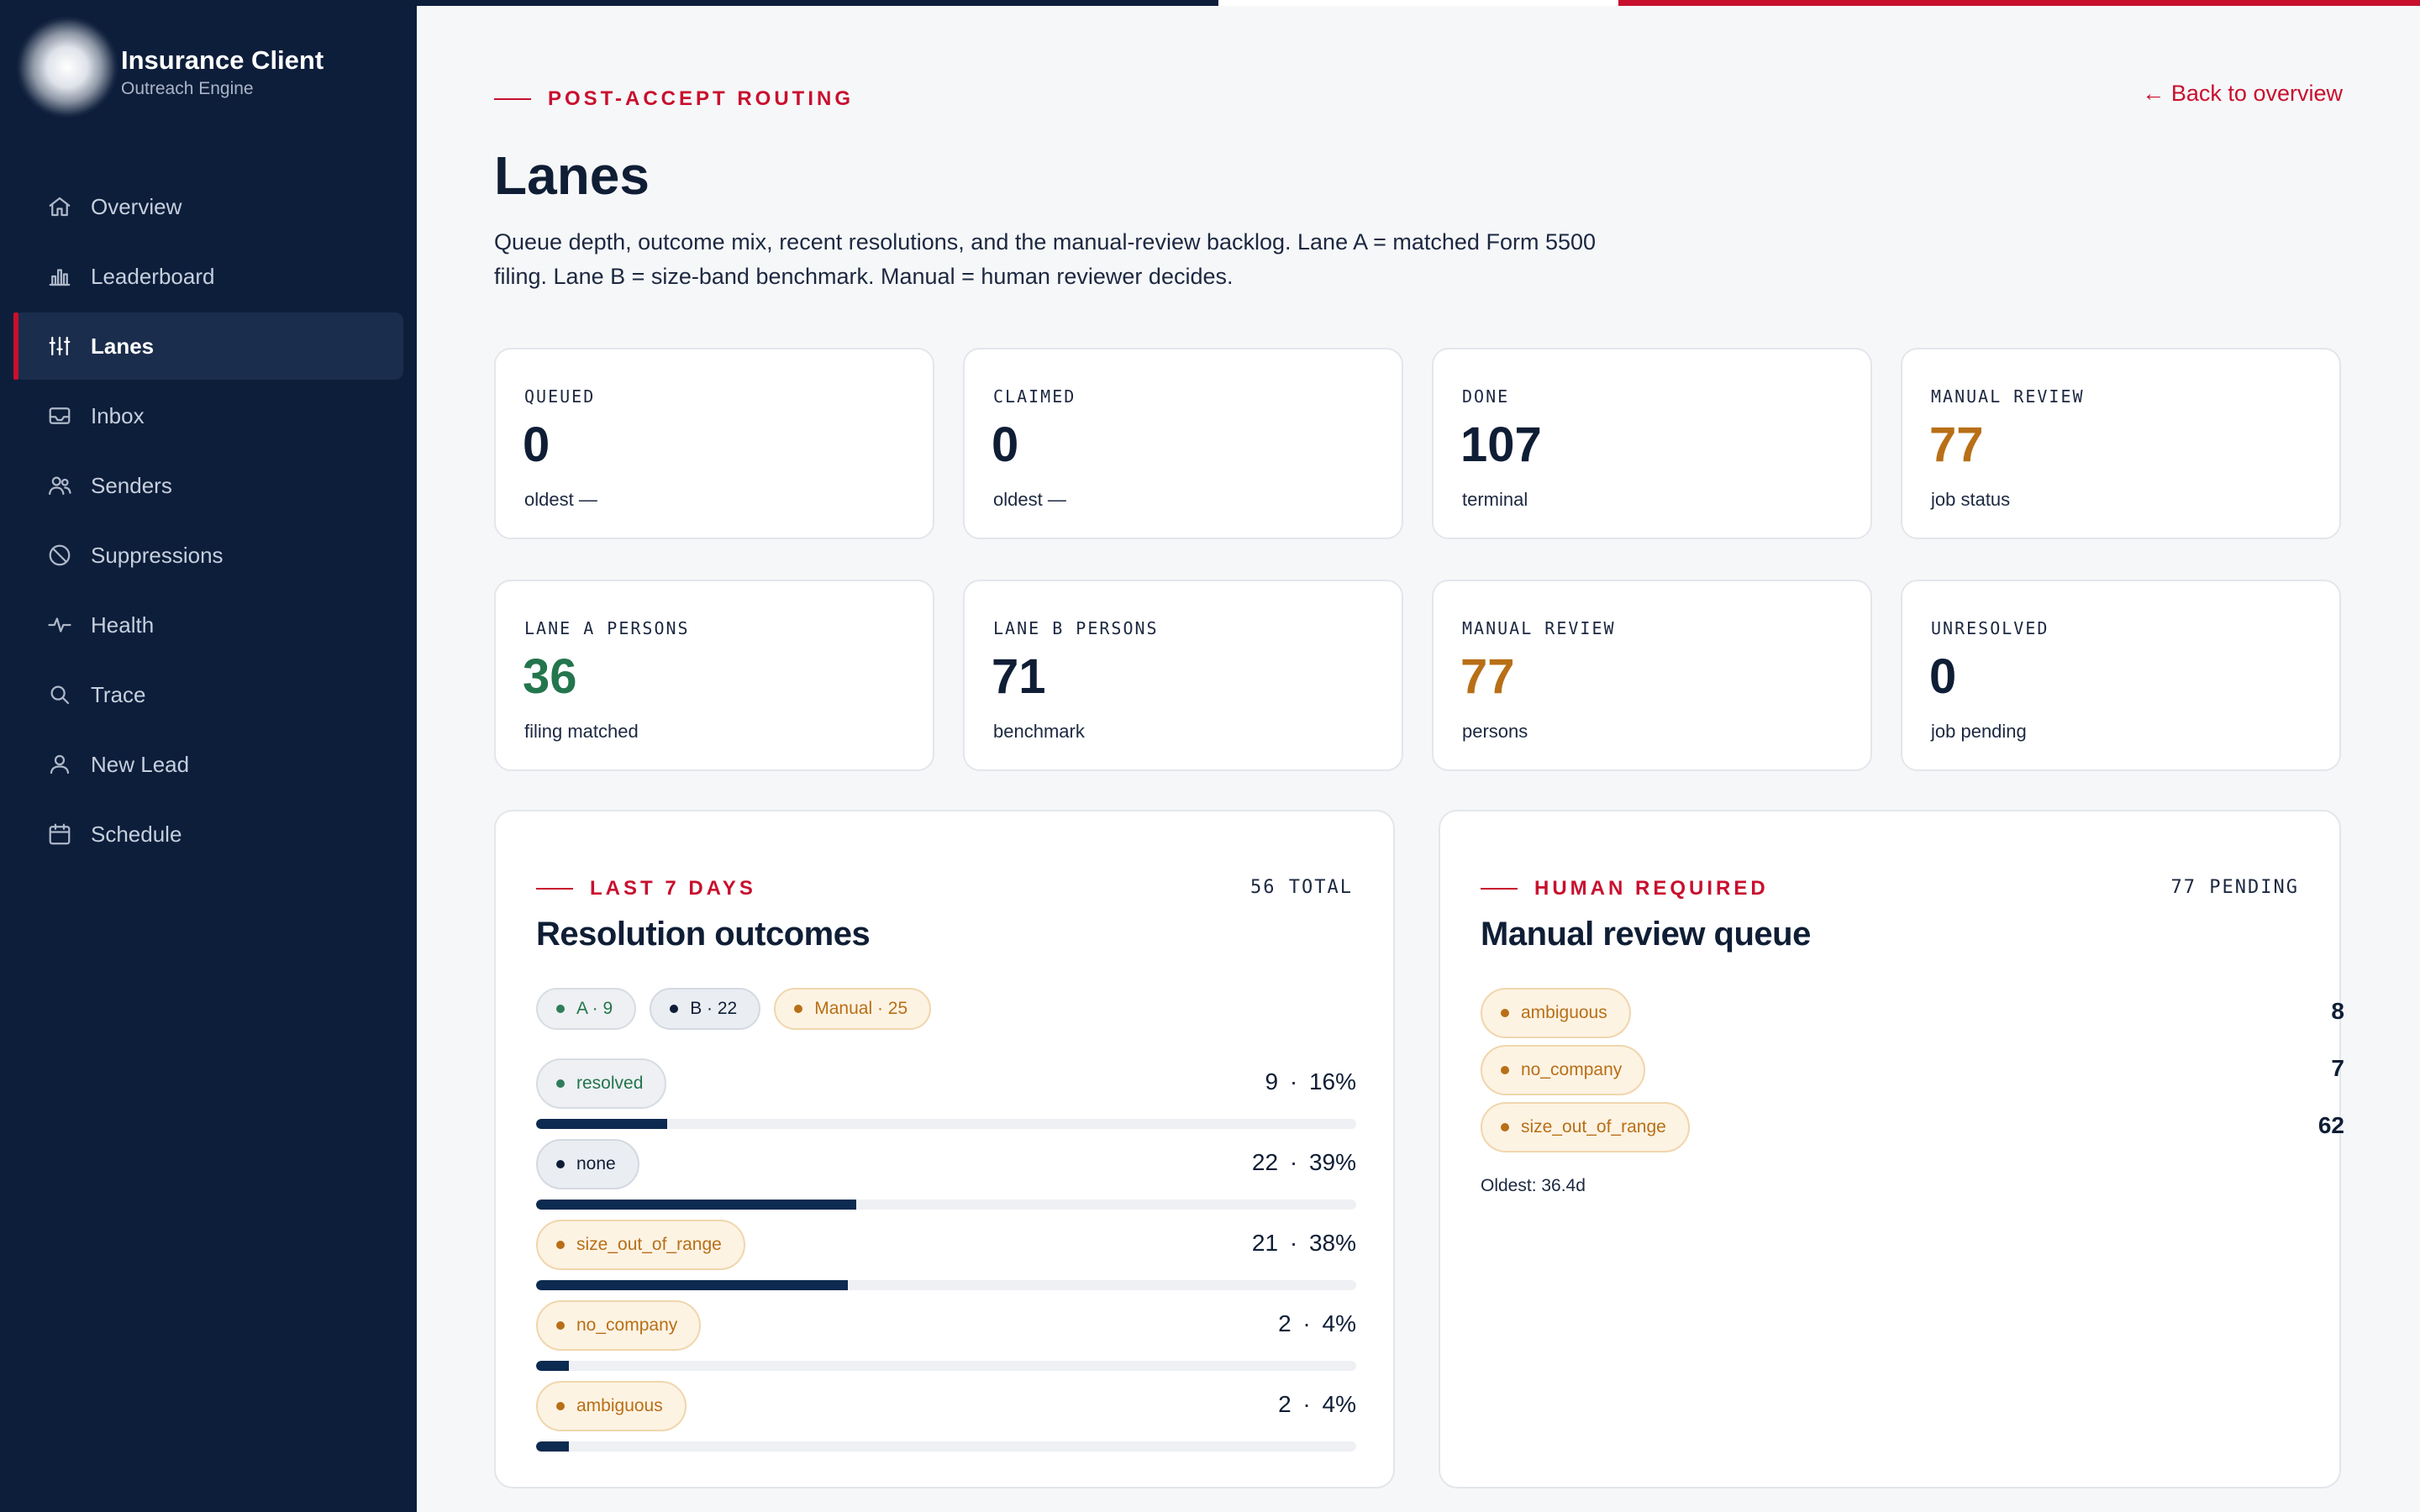 Image resolution: width=2420 pixels, height=1512 pixels. What do you see at coordinates (208, 346) in the screenshot?
I see `sidebar-item-lanes: Lanes` at bounding box center [208, 346].